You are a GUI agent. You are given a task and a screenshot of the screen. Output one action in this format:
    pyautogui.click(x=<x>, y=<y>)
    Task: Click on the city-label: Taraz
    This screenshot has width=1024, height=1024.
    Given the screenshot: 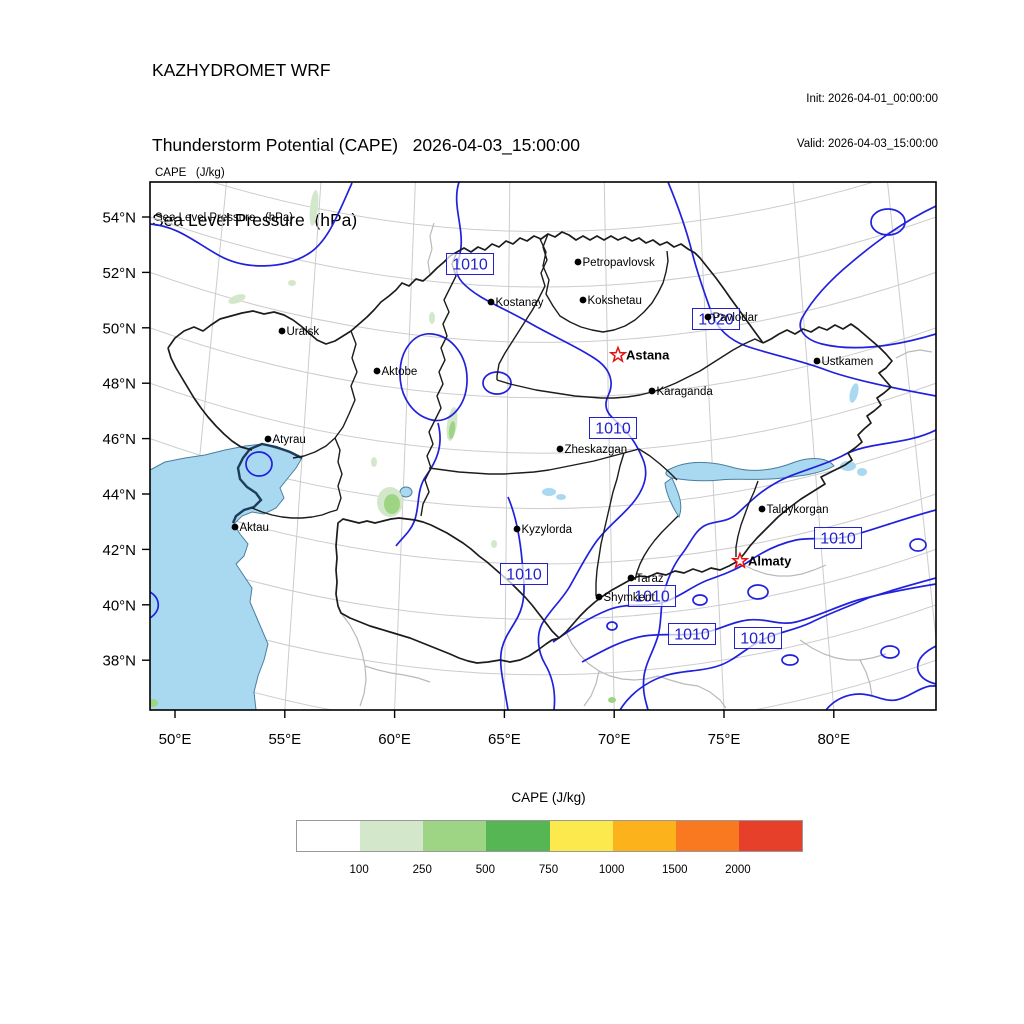 What is the action you would take?
    pyautogui.click(x=650, y=579)
    